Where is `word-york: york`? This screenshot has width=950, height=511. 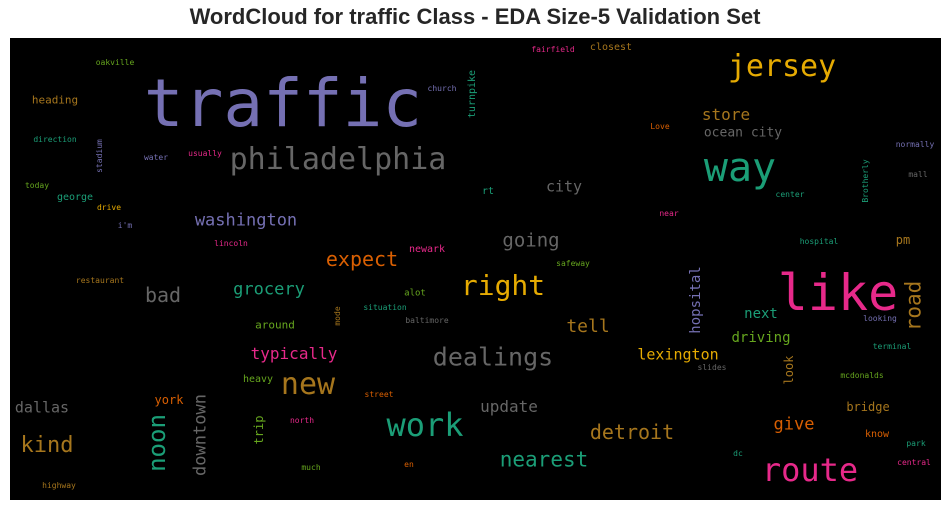 word-york: york is located at coordinates (169, 400).